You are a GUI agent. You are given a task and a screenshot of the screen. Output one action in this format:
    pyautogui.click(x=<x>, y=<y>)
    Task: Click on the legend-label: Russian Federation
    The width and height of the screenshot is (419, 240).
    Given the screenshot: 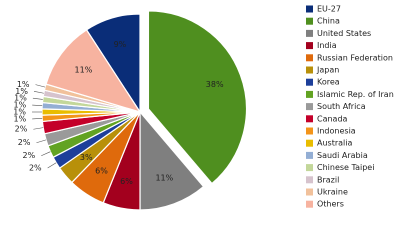 What is the action you would take?
    pyautogui.click(x=355, y=57)
    